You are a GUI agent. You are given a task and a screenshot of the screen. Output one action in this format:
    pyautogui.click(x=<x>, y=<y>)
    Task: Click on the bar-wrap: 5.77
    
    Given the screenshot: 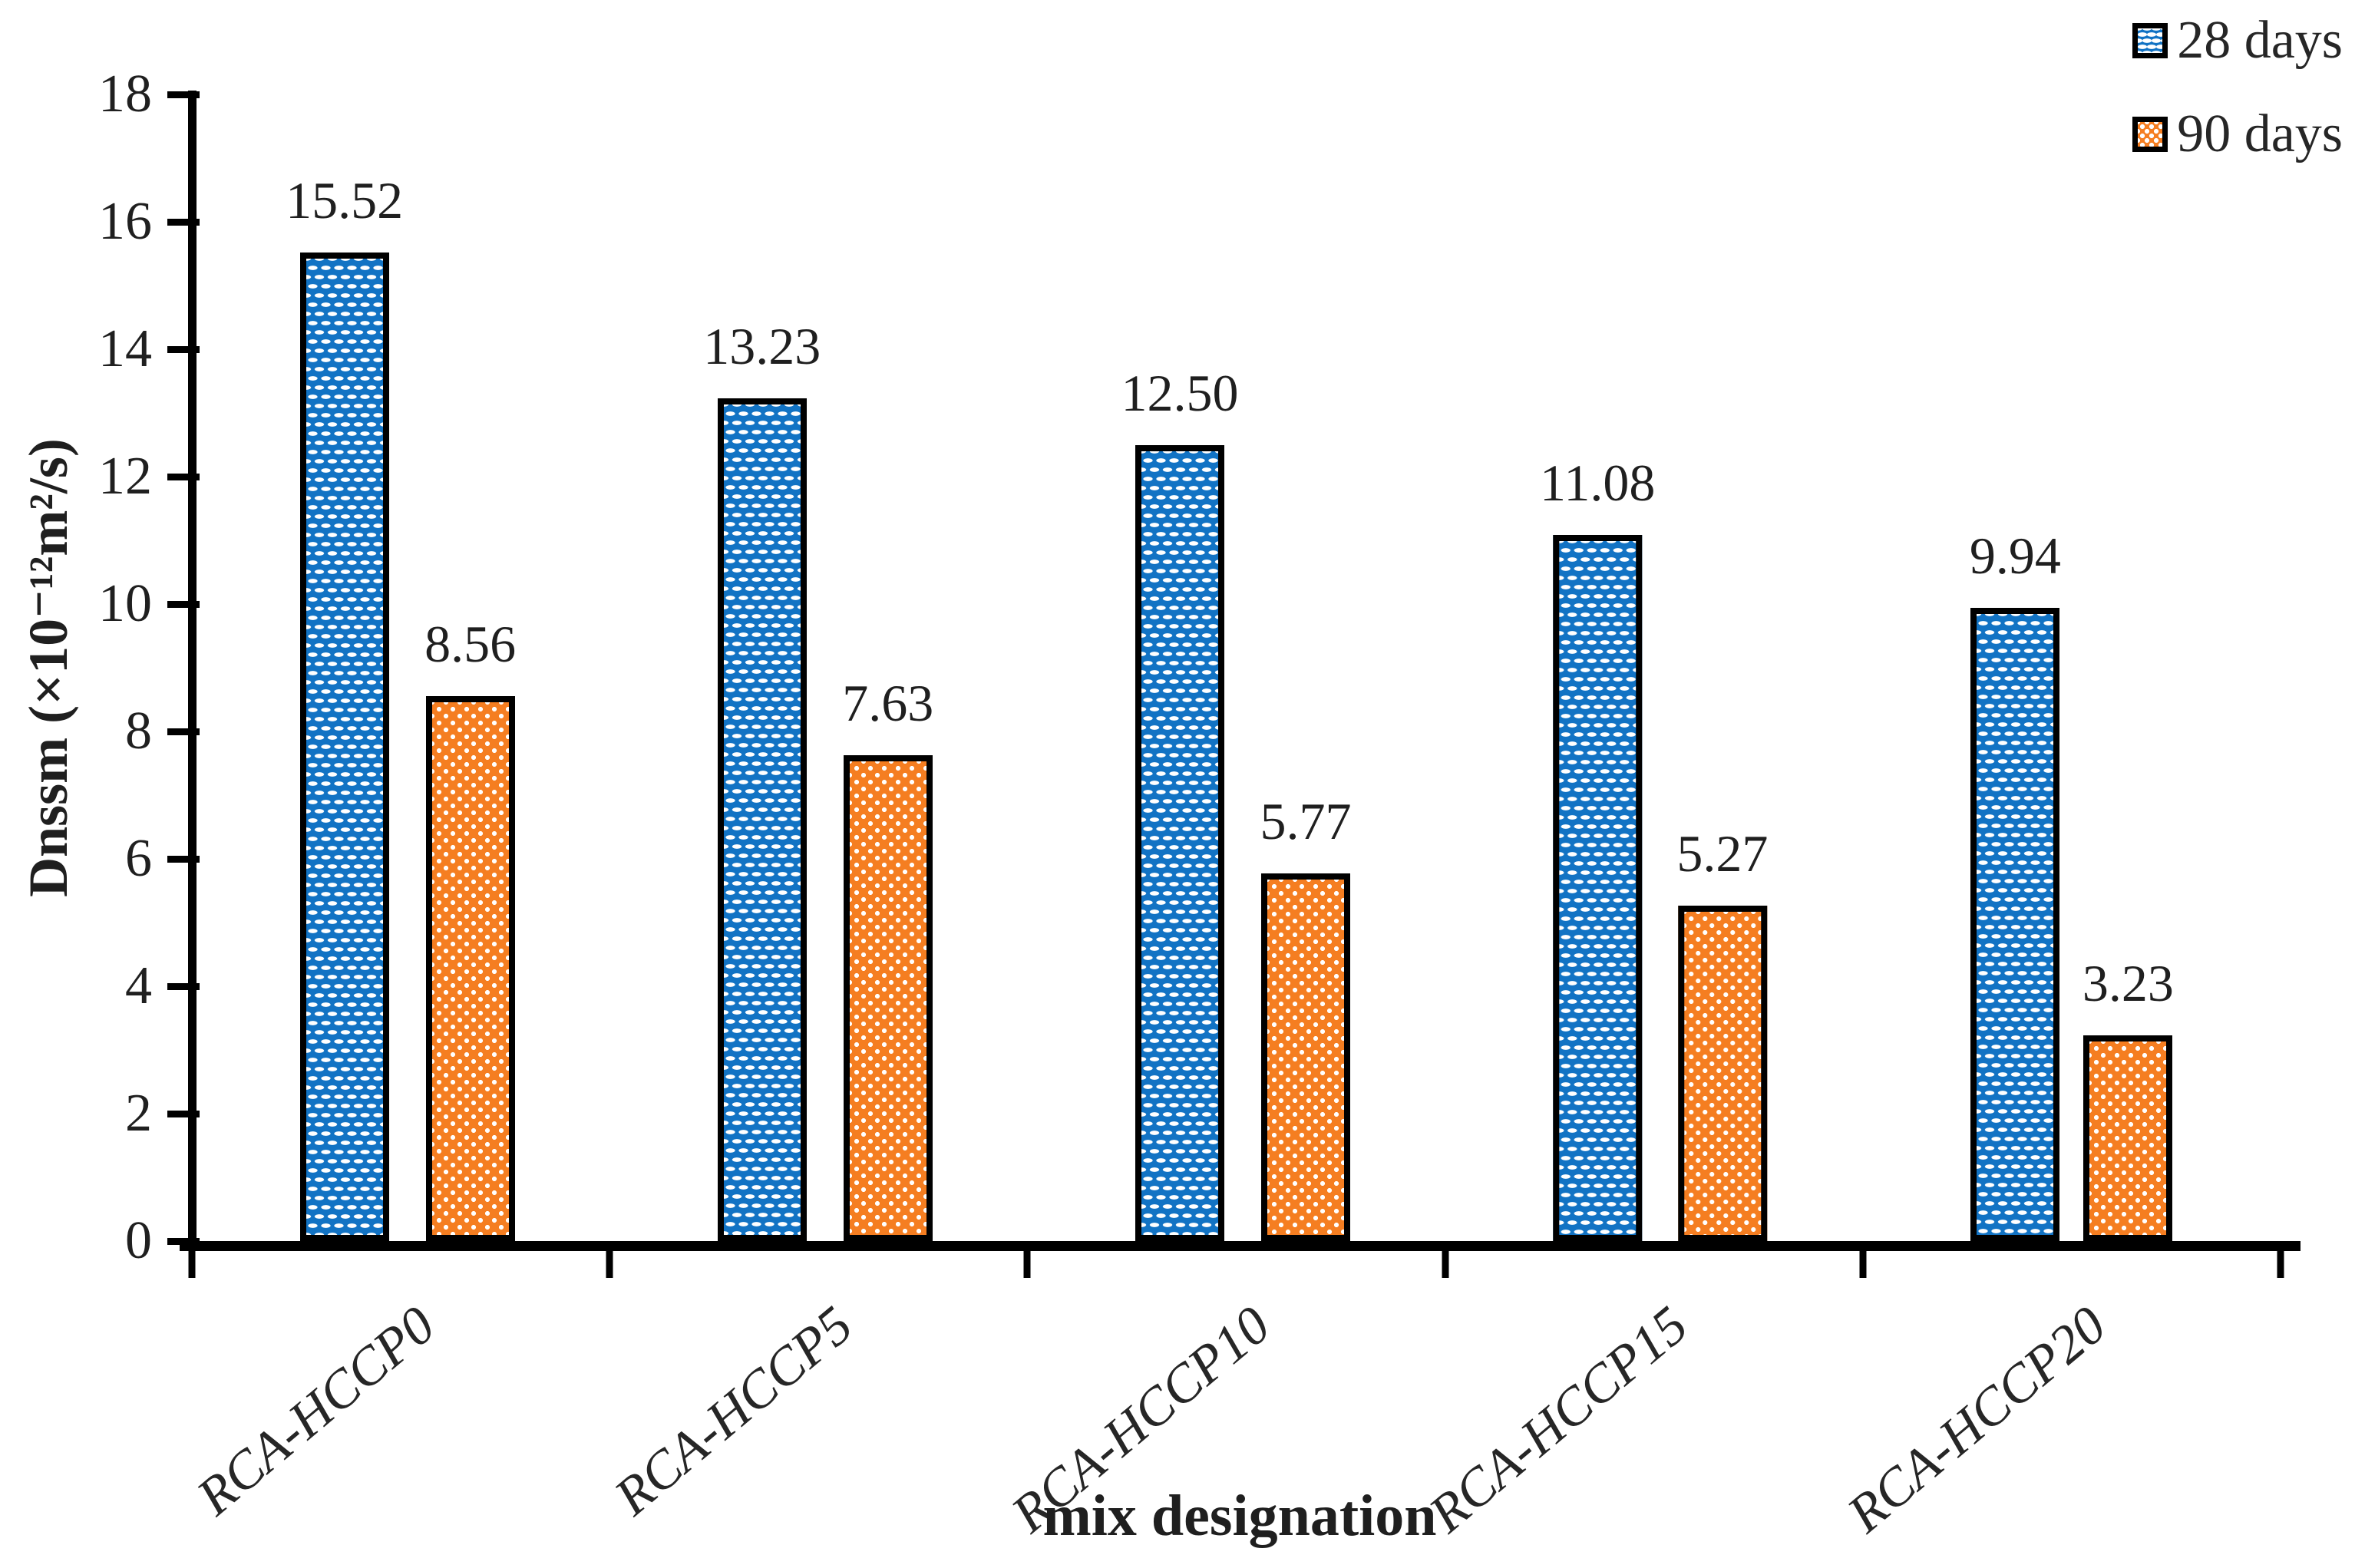 What is the action you would take?
    pyautogui.click(x=1306, y=667)
    